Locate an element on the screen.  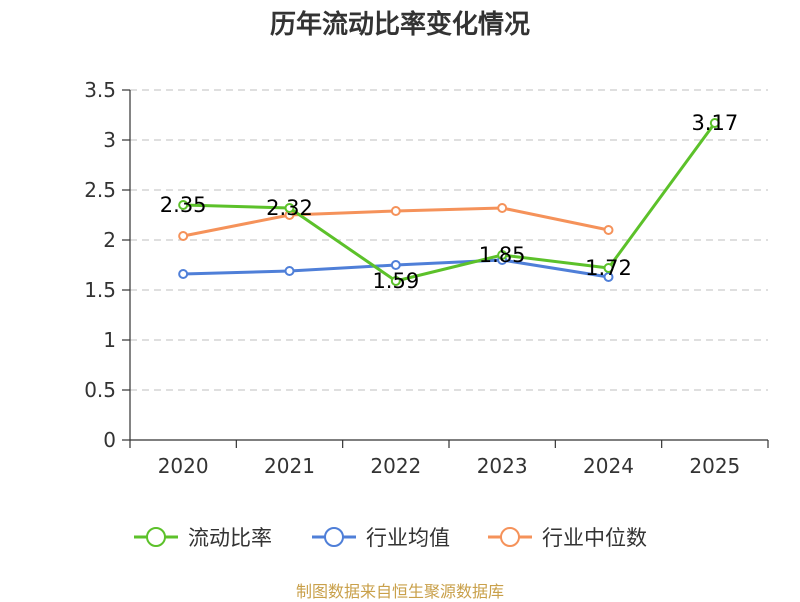
legend-item-2: 行业中位数 is located at coordinates (567, 538).